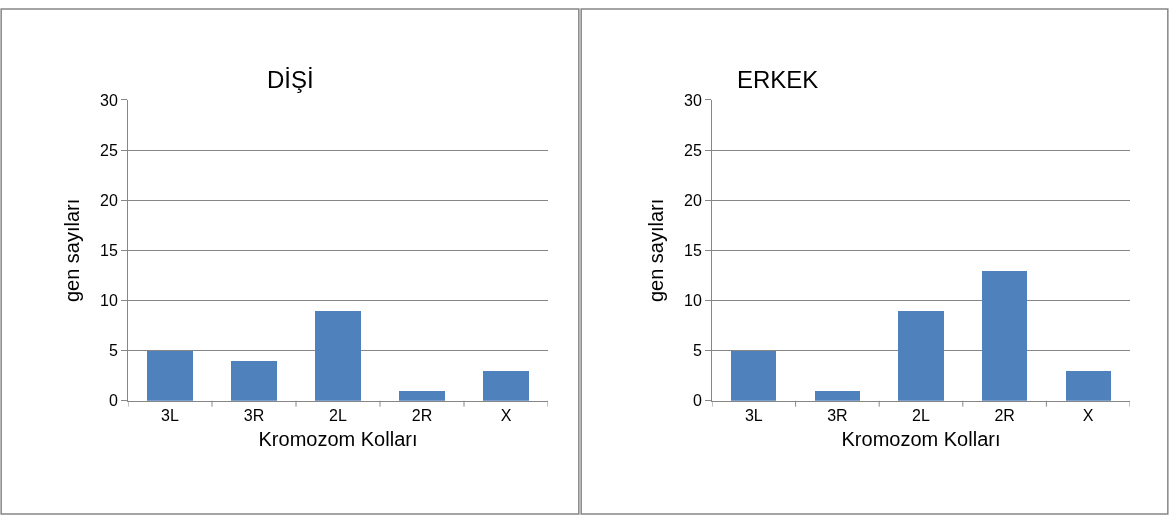  I want to click on chart-title: DİŞİ, so click(290, 79).